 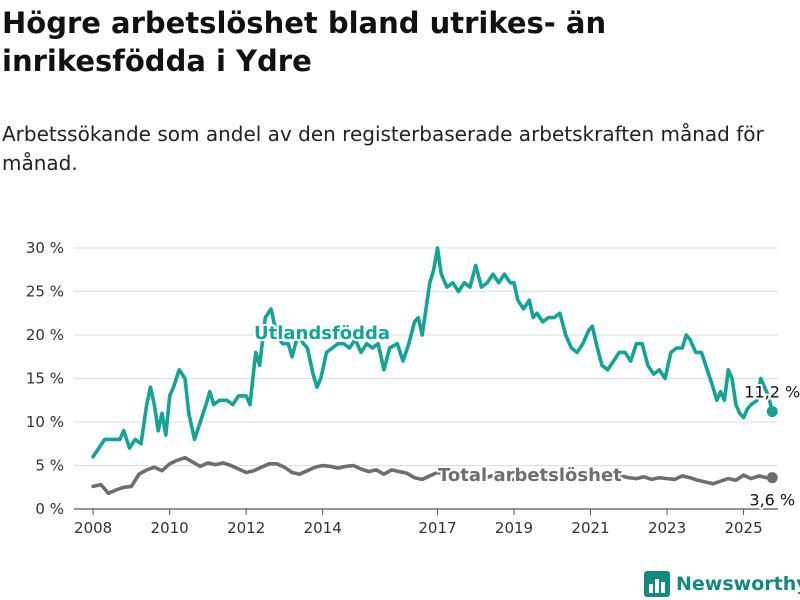 What do you see at coordinates (743, 528) in the screenshot?
I see `x-tick-label: 2025` at bounding box center [743, 528].